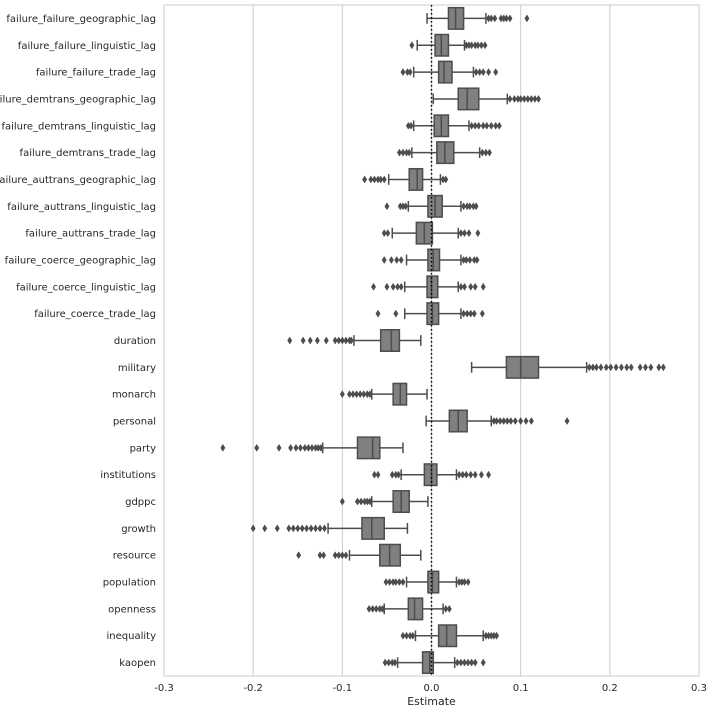 The height and width of the screenshot is (713, 713). Describe the element at coordinates (253, 688) in the screenshot. I see `x-tick-label: -0.2` at that location.